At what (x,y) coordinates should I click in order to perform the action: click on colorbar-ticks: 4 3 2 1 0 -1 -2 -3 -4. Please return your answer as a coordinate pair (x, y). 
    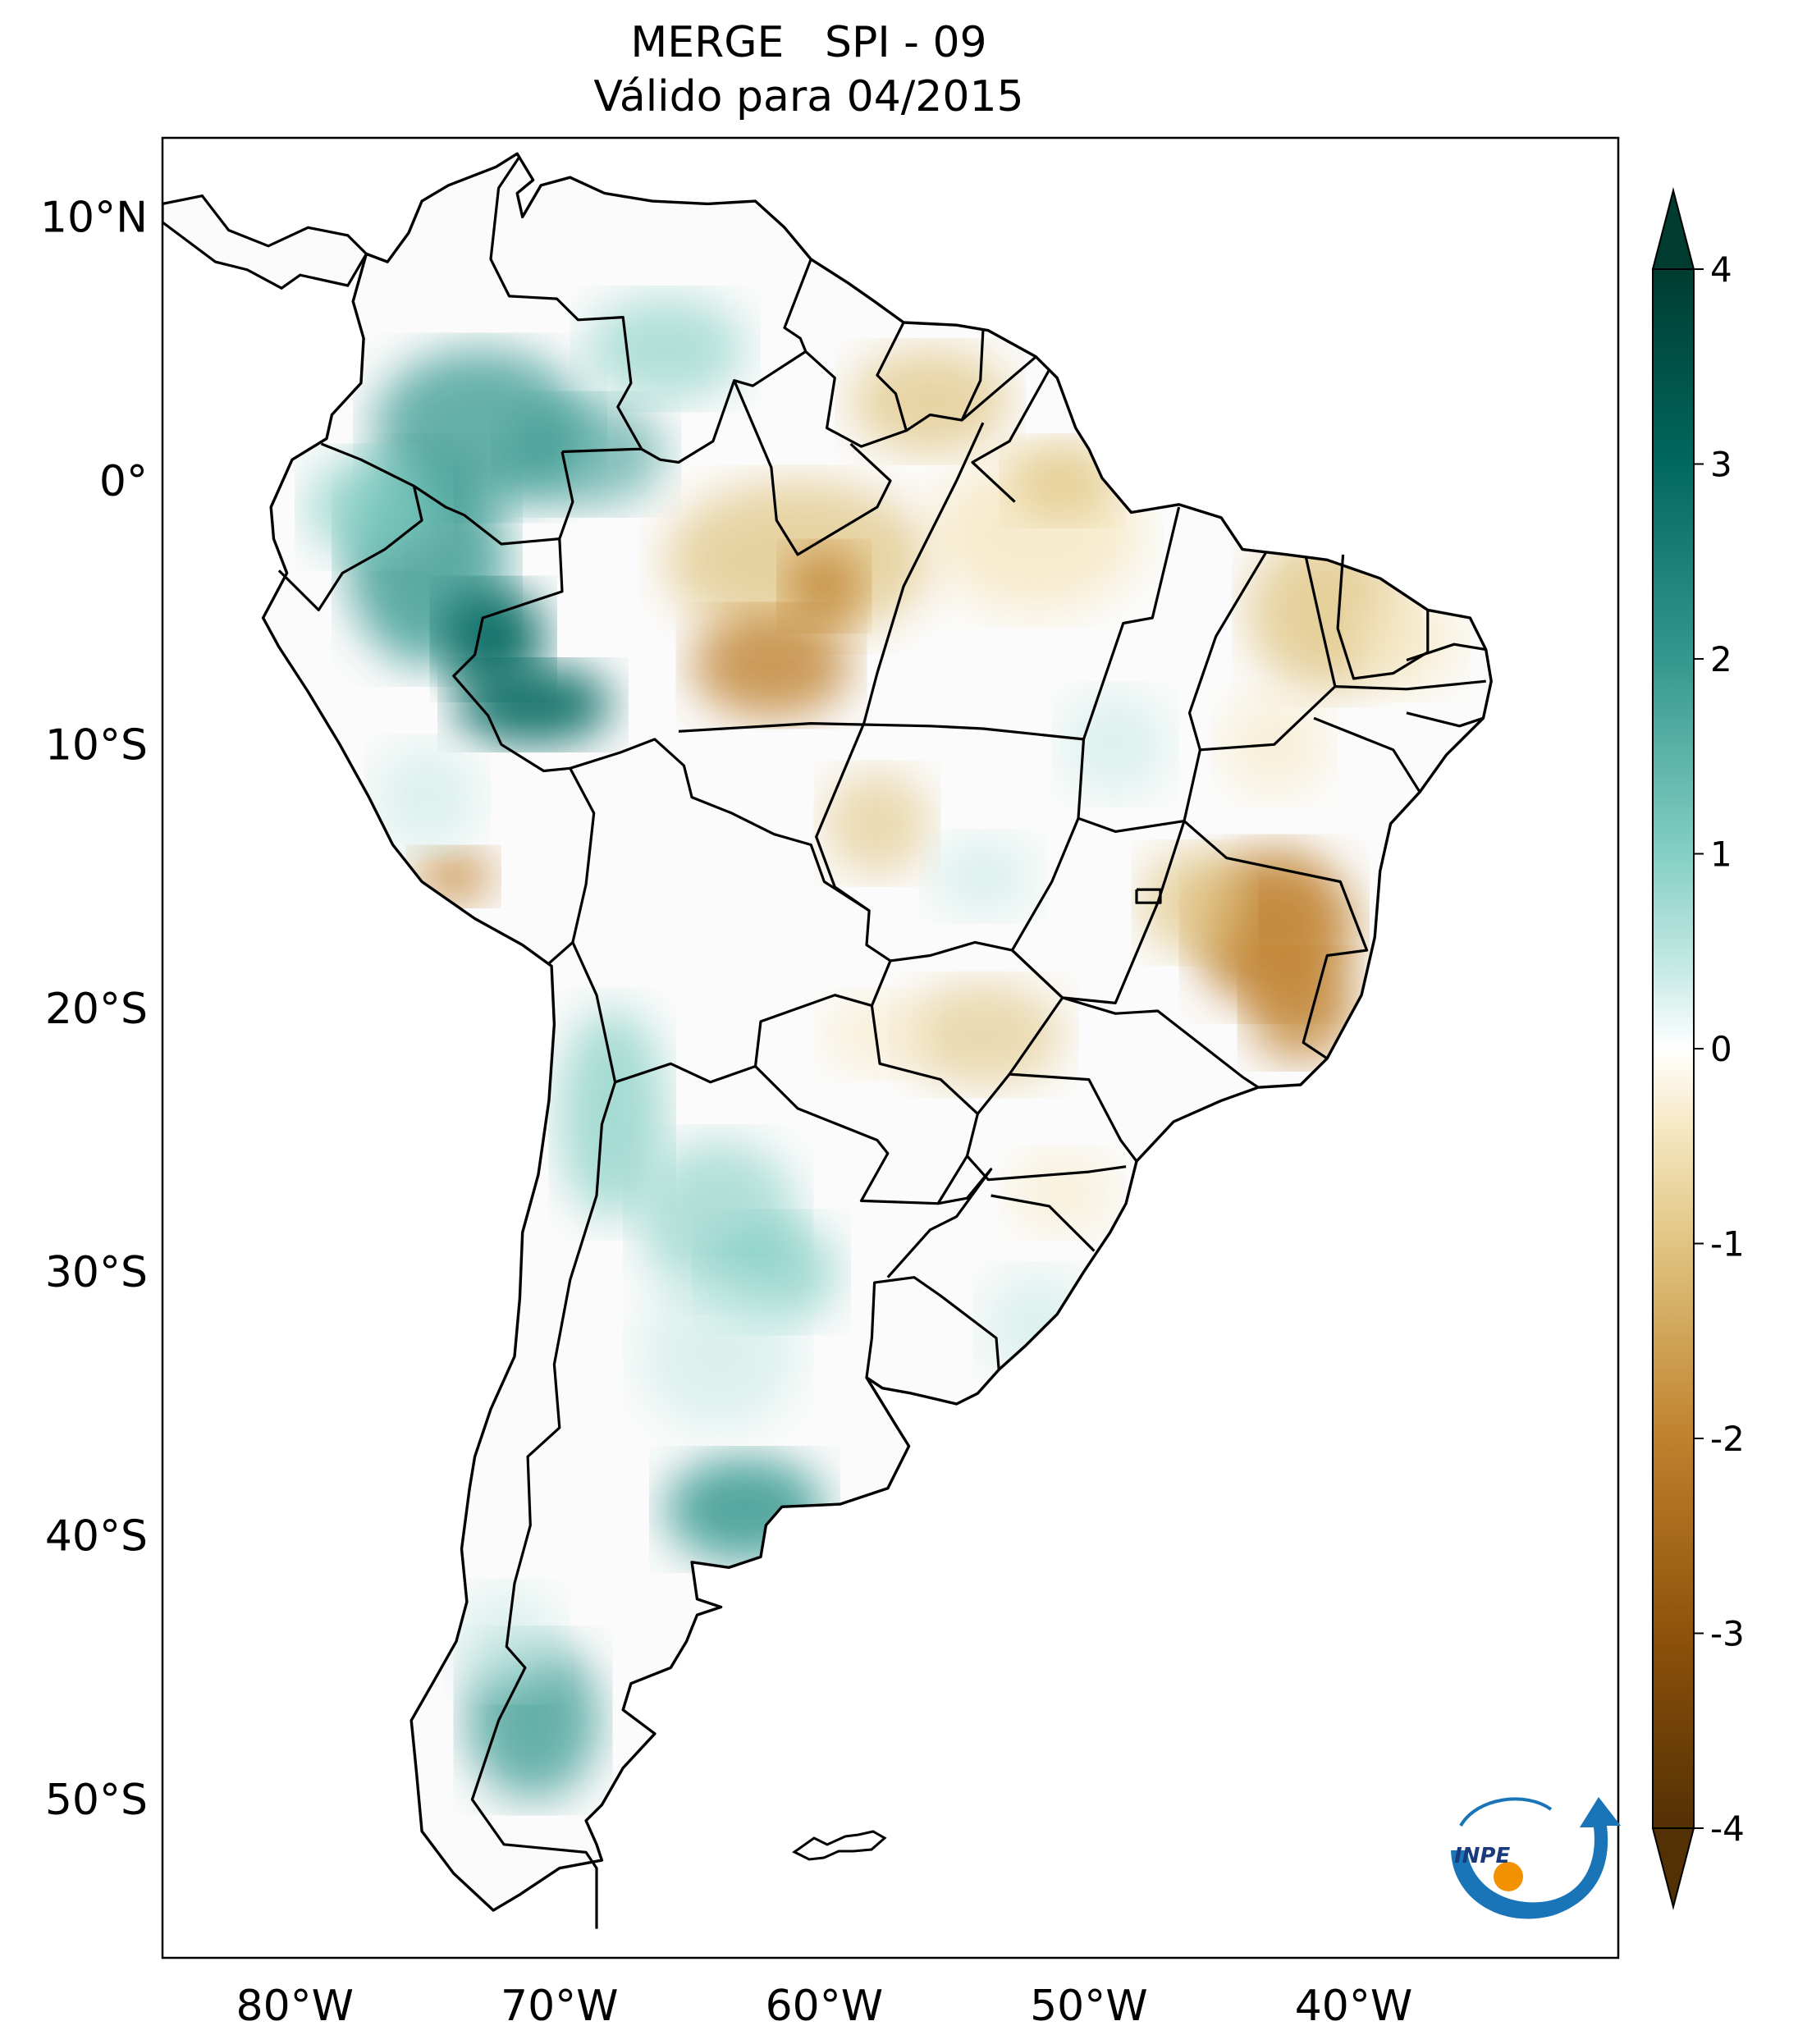
    Looking at the image, I should click on (1719, 1049).